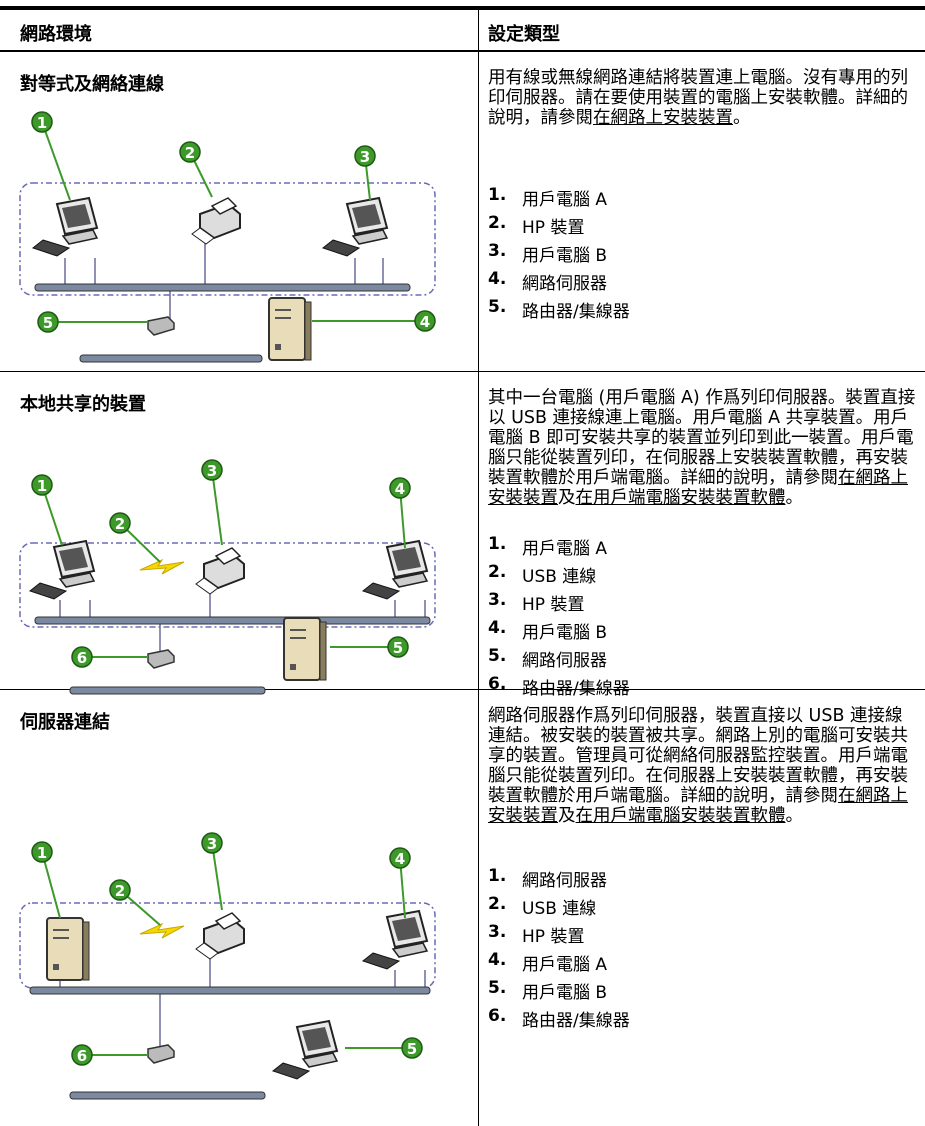 This screenshot has height=1126, width=925. Describe the element at coordinates (564, 881) in the screenshot. I see `item-text: 網路伺服器` at that location.